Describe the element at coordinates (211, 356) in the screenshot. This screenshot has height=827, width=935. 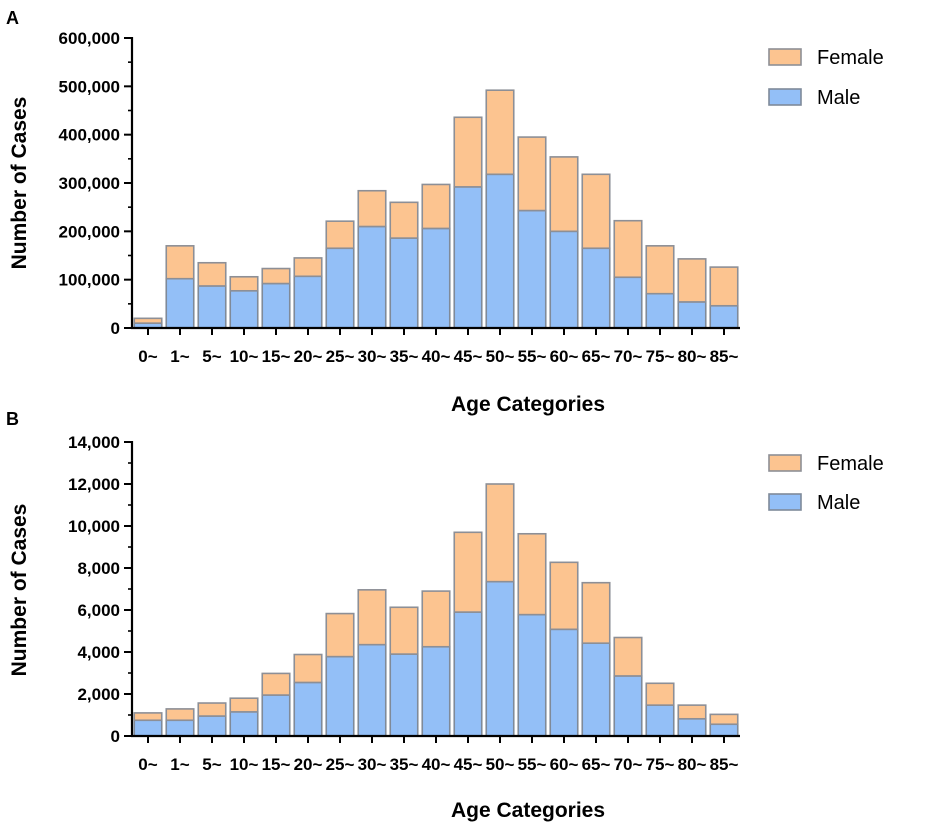
I see `panel-a-x-tick-label: 5~` at that location.